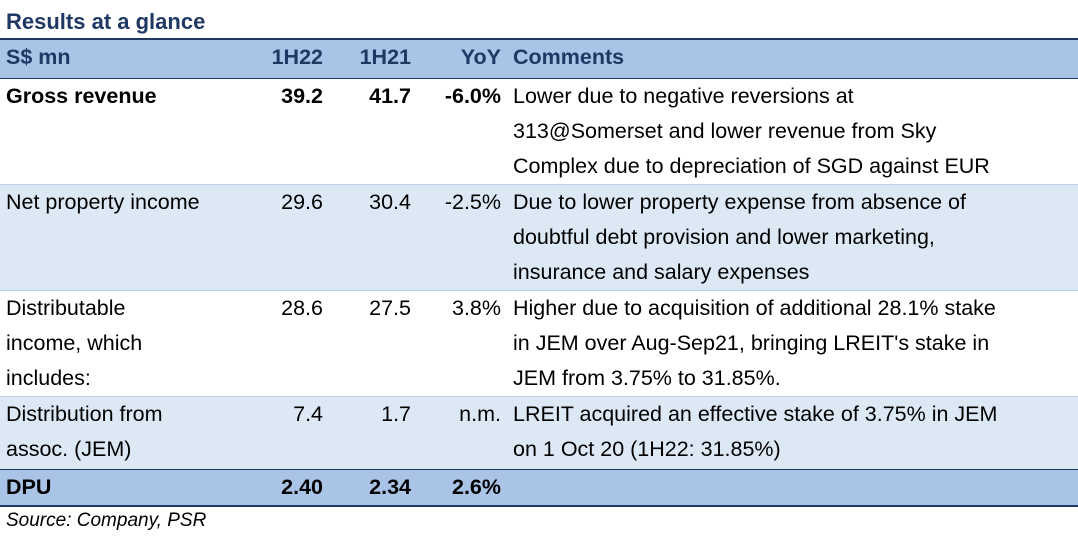 Image resolution: width=1078 pixels, height=543 pixels. I want to click on row-yoy-value: -6.0%, so click(462, 131).